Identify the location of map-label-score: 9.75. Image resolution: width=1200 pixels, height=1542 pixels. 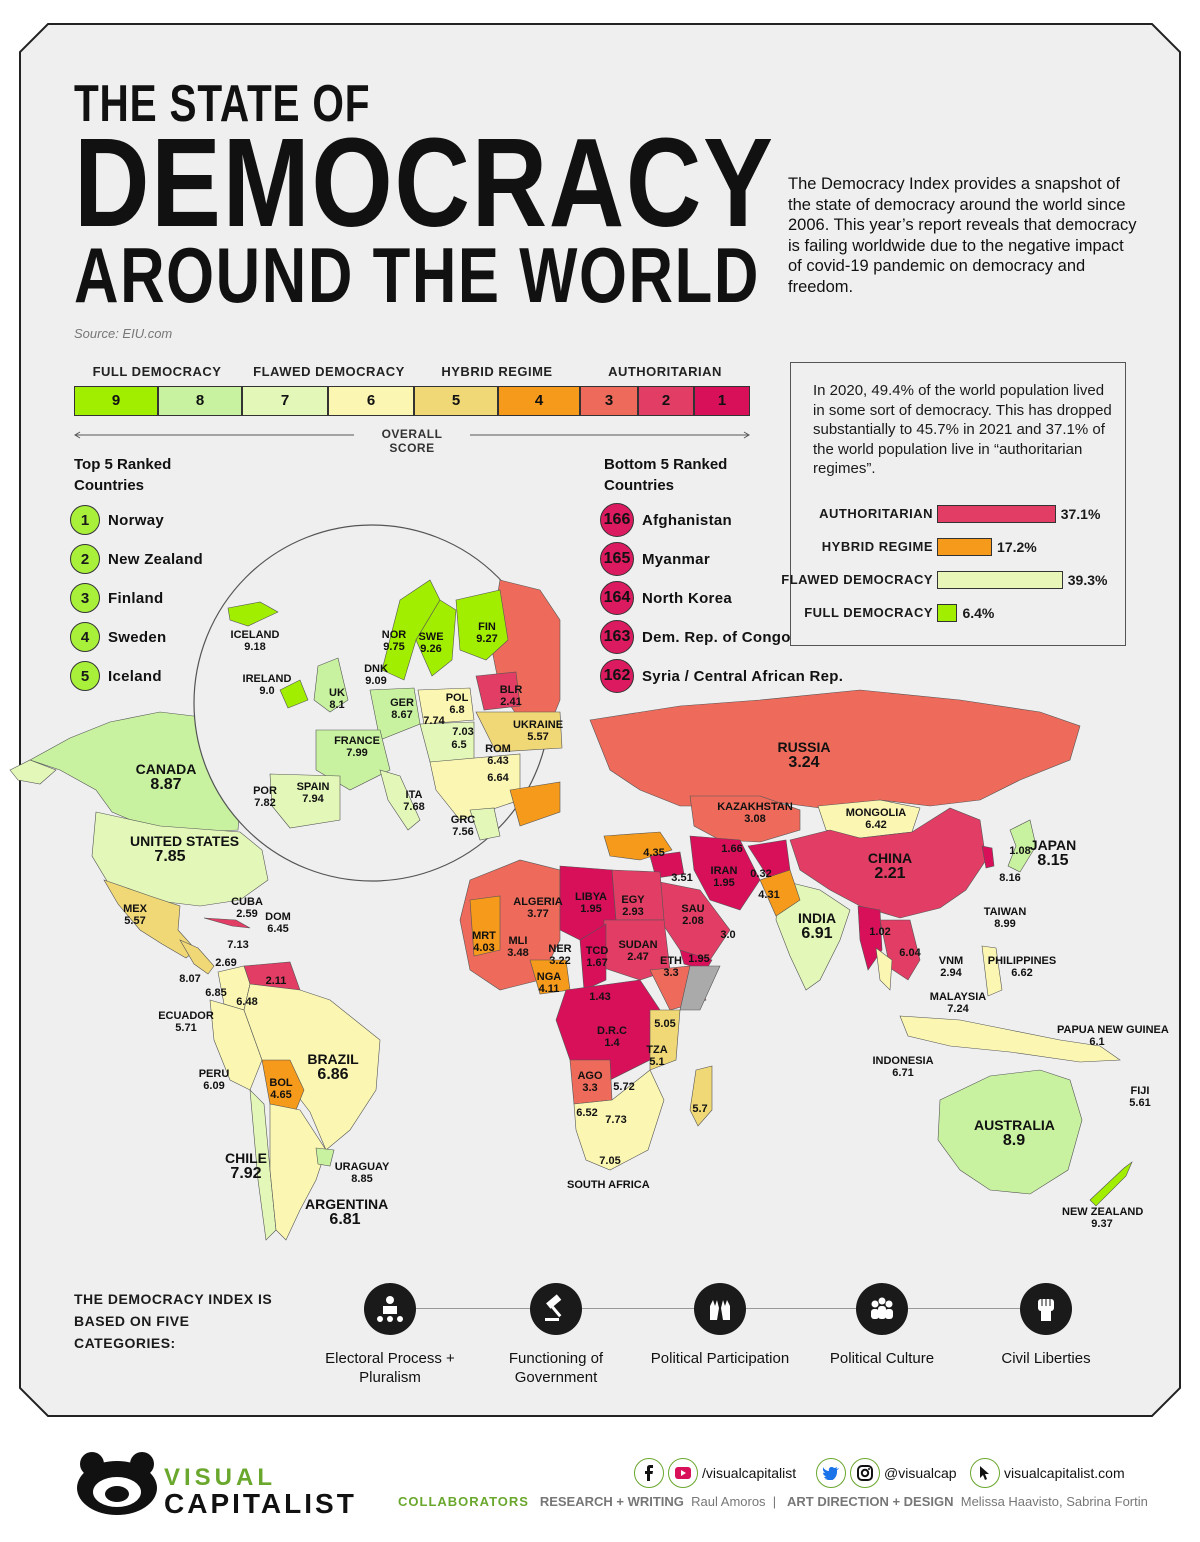
(394, 646).